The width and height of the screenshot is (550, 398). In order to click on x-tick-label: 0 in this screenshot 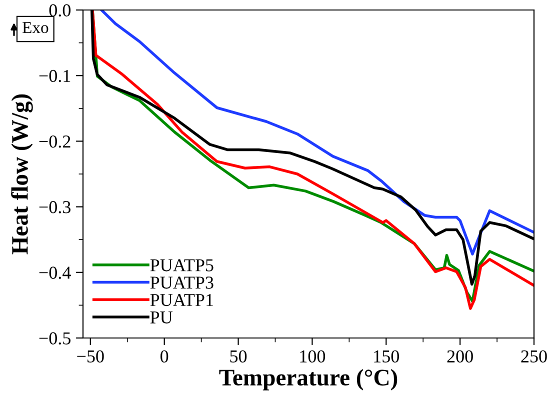, I will do `click(164, 356)`.